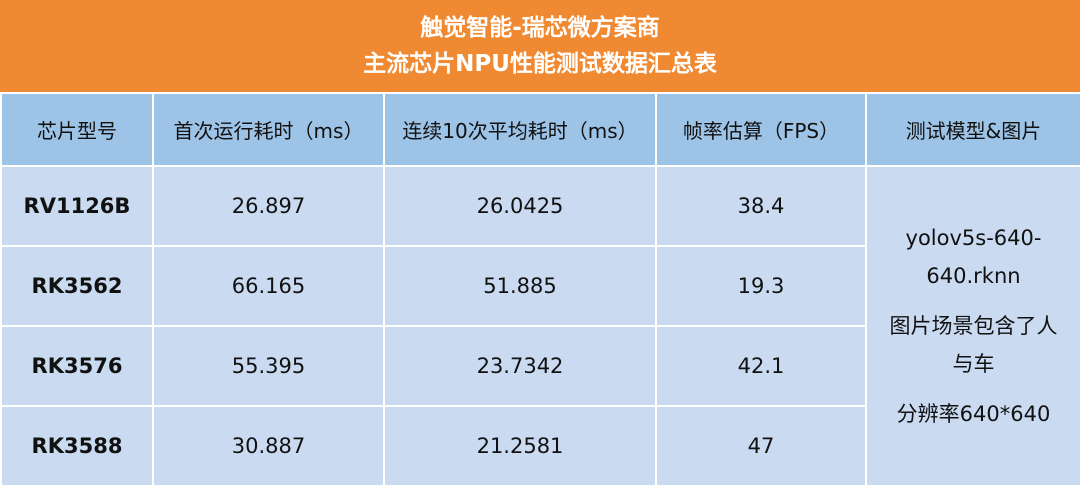 The image size is (1080, 487). I want to click on column-header: 首次运行耗时（ms）, so click(268, 129).